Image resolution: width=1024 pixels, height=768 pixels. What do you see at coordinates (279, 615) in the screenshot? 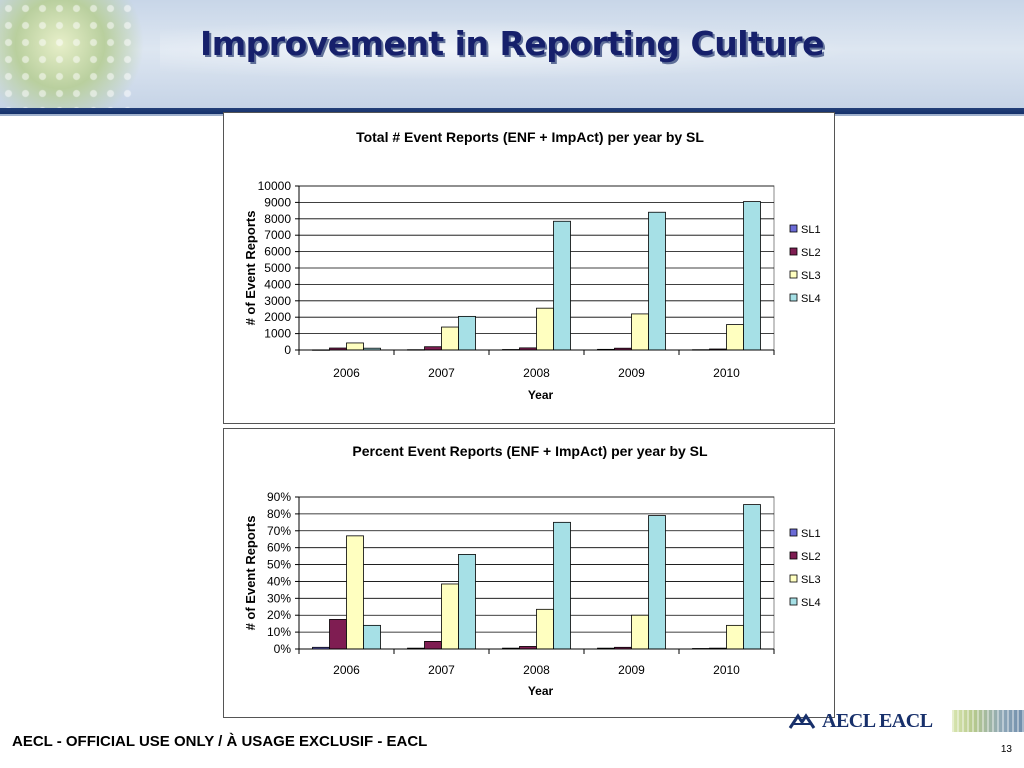
I see `y-tick-label: 20%` at bounding box center [279, 615].